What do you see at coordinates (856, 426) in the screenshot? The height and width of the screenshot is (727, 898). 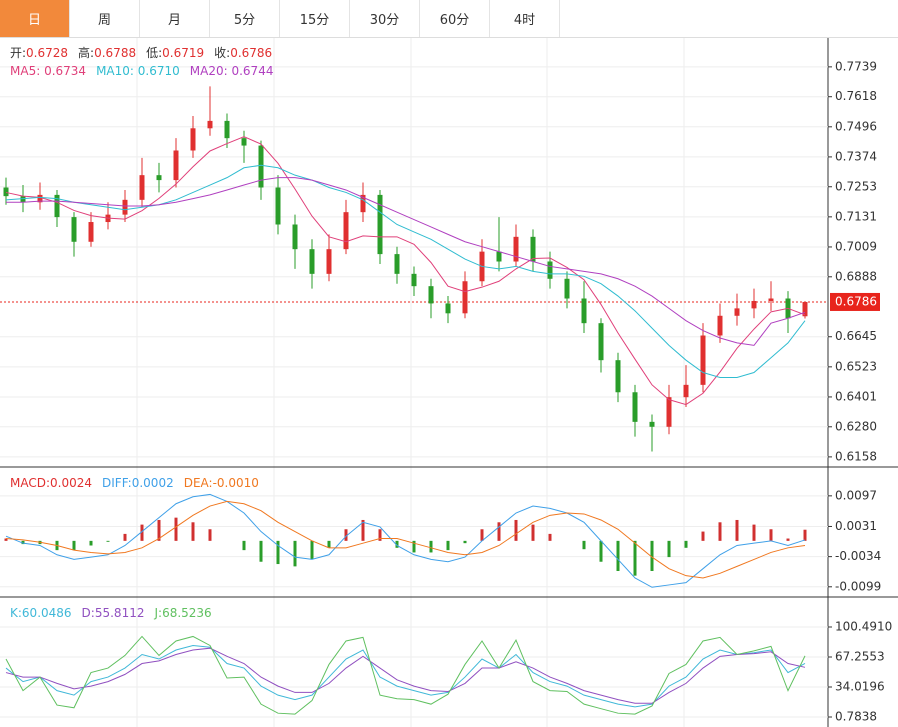 I see `y-tick-label: 0.6280` at bounding box center [856, 426].